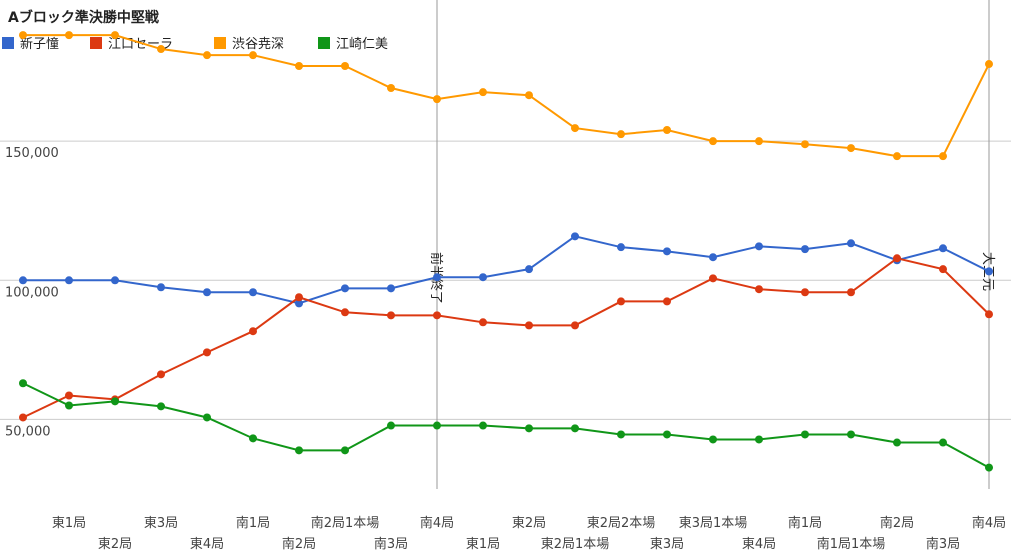  What do you see at coordinates (345, 523) in the screenshot?
I see `x-tick-label: 南2局1本場` at bounding box center [345, 523].